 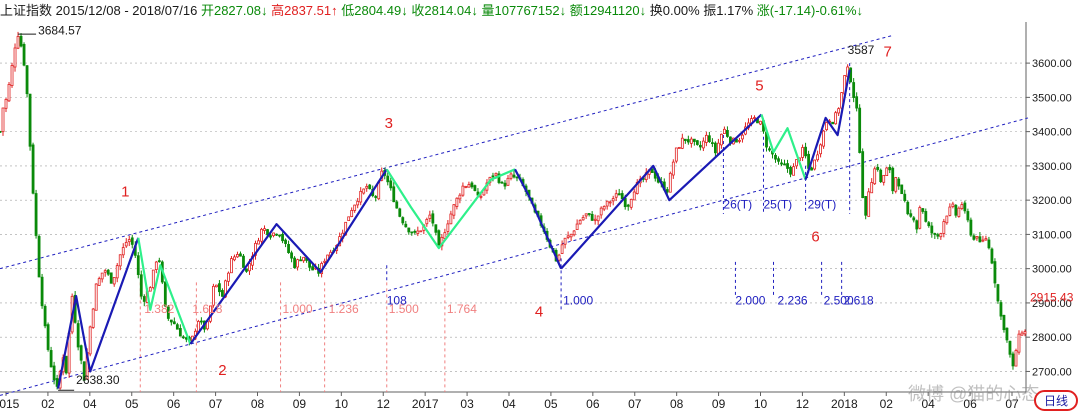 I want to click on y-tick-label: 3100.00, so click(x=1052, y=235).